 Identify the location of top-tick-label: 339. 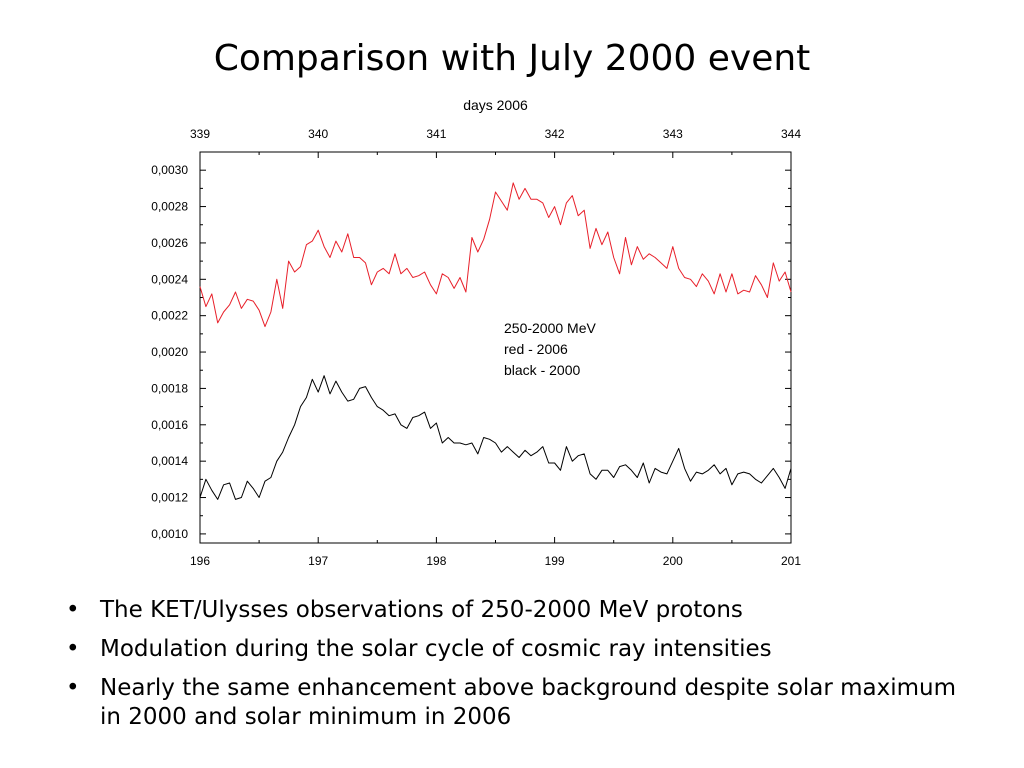
(200, 134).